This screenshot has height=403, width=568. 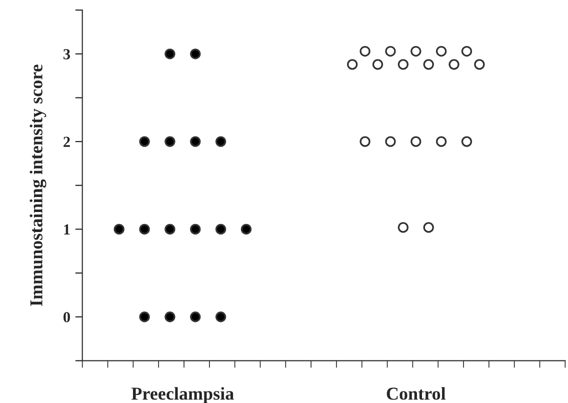 I want to click on x-tick-label: Control, so click(x=416, y=393).